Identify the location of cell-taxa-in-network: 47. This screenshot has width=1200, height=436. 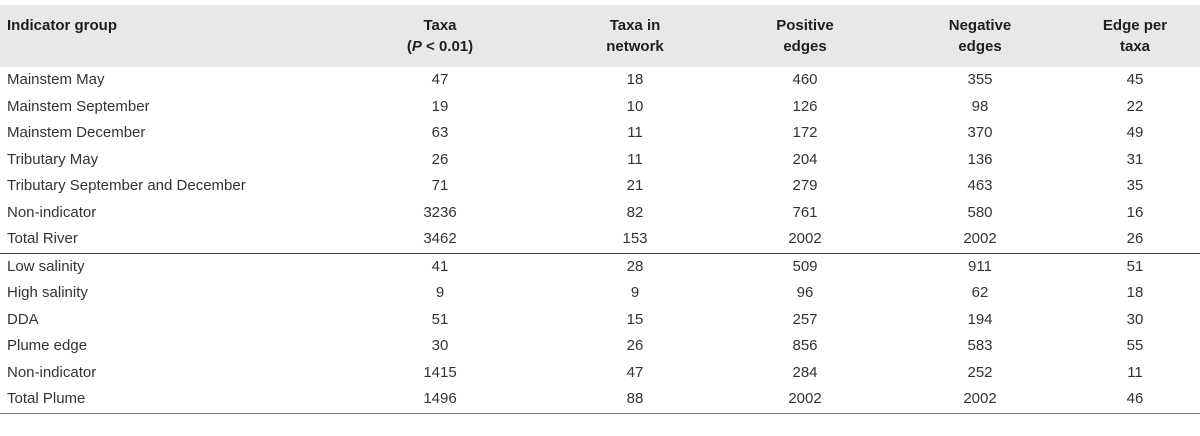
(635, 372).